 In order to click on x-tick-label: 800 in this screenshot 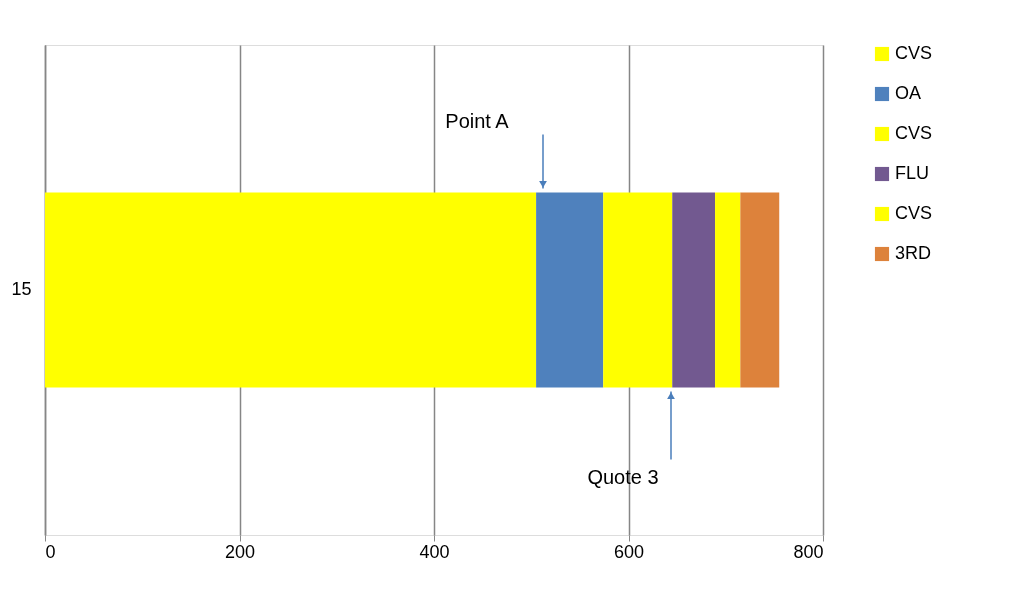, I will do `click(808, 551)`.